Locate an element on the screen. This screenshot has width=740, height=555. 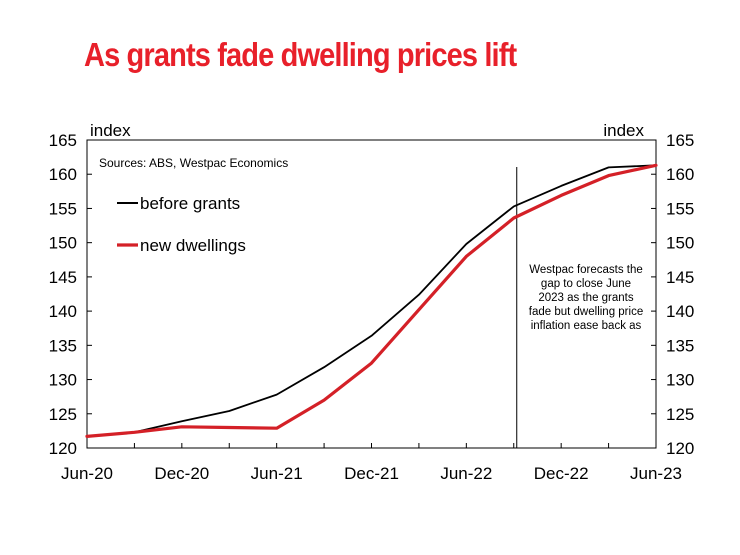
y-tick-label-right: 145 is located at coordinates (680, 277).